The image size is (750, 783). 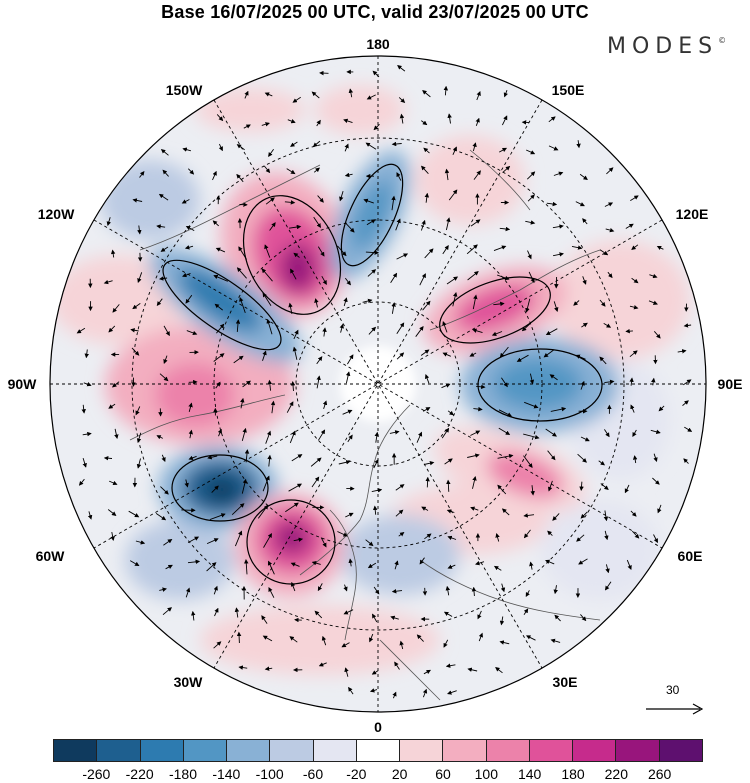 What do you see at coordinates (343, 575) in the screenshot?
I see `greenland-east-coast` at bounding box center [343, 575].